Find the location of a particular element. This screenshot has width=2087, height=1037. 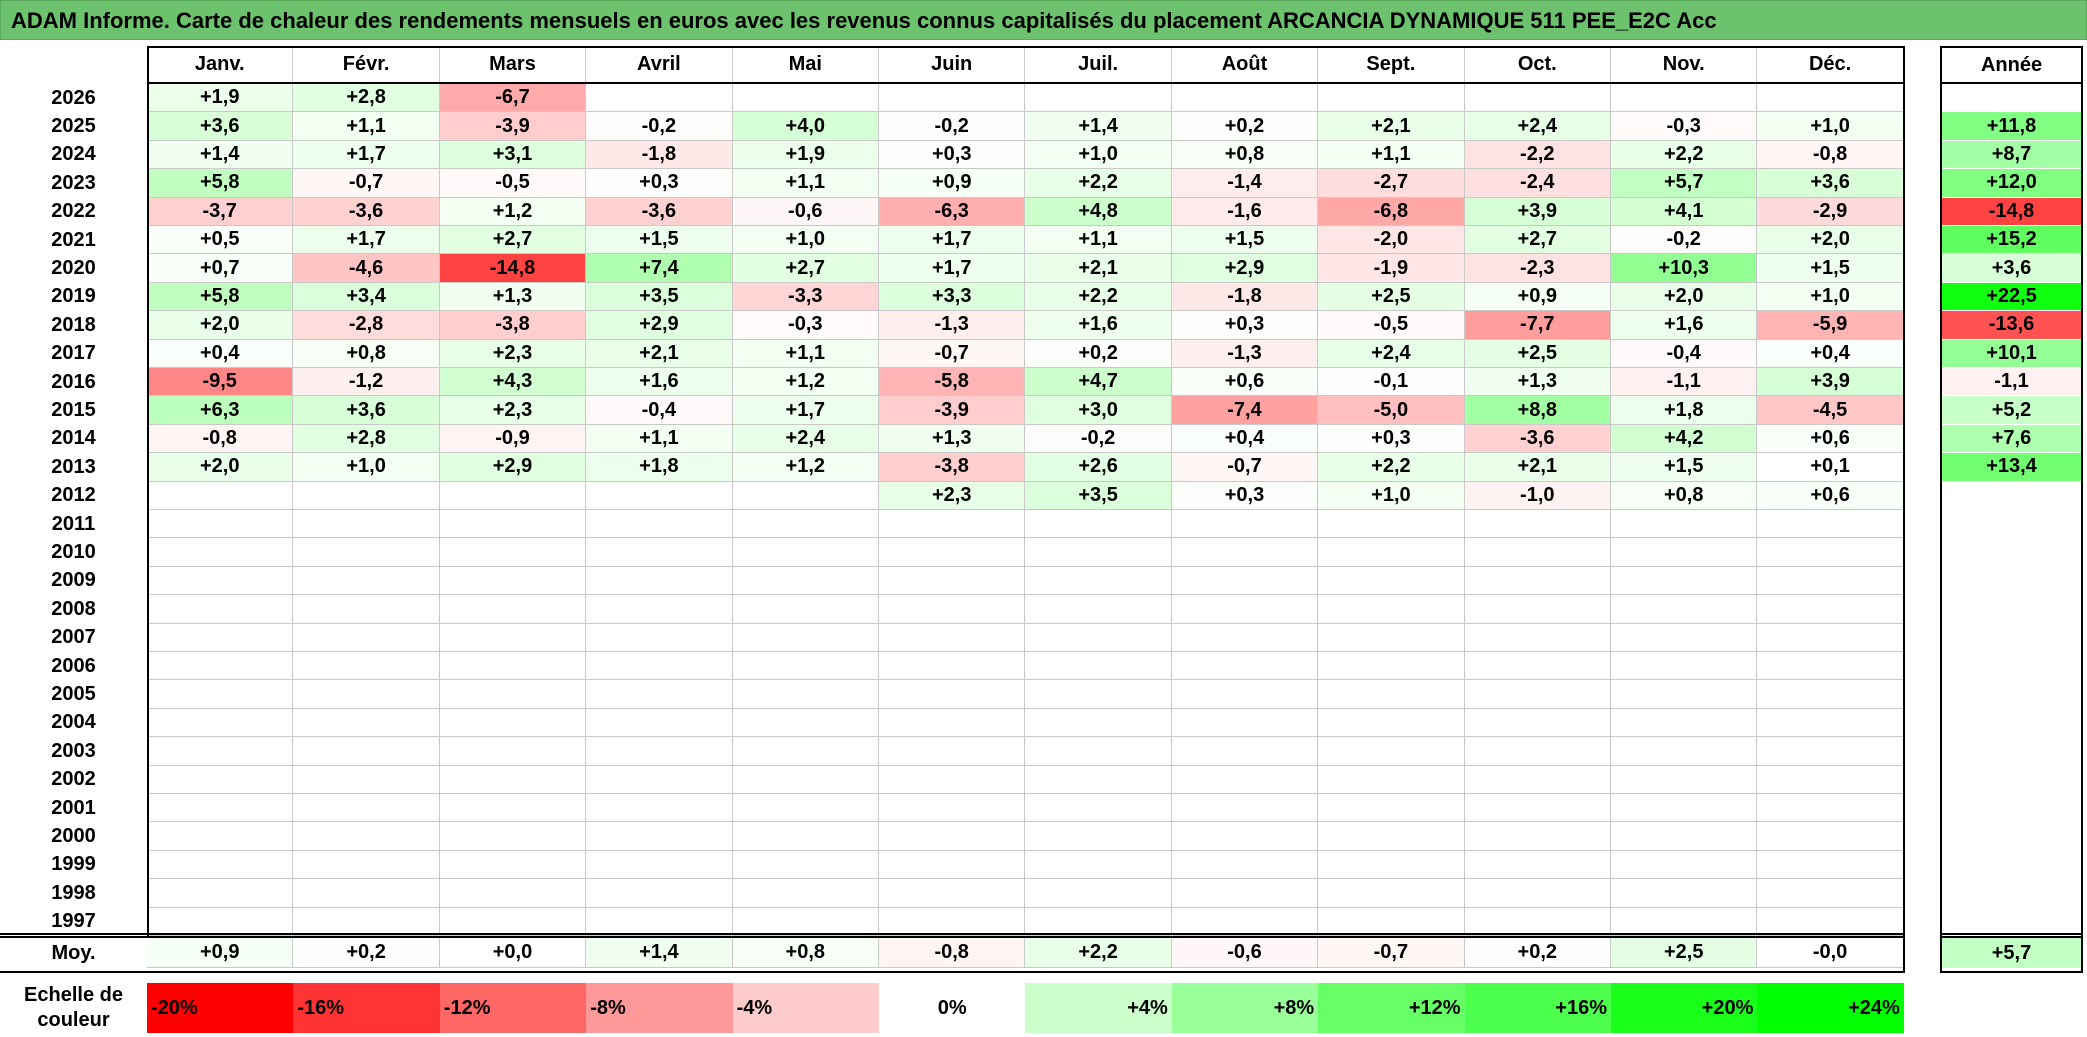

heatmap-cell: -4,6 is located at coordinates (366, 268).